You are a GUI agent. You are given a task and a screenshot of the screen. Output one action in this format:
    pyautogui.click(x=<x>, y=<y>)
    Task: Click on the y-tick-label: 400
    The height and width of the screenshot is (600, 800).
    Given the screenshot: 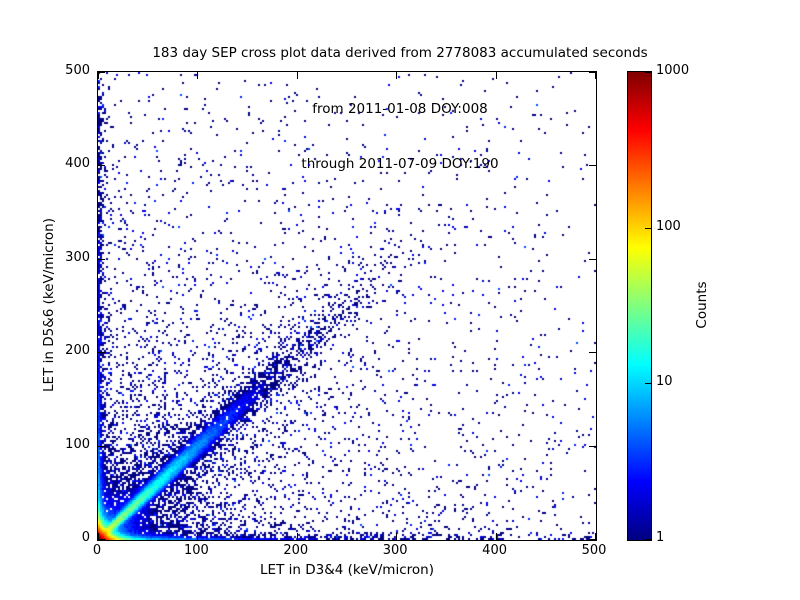 What is the action you would take?
    pyautogui.click(x=77, y=164)
    